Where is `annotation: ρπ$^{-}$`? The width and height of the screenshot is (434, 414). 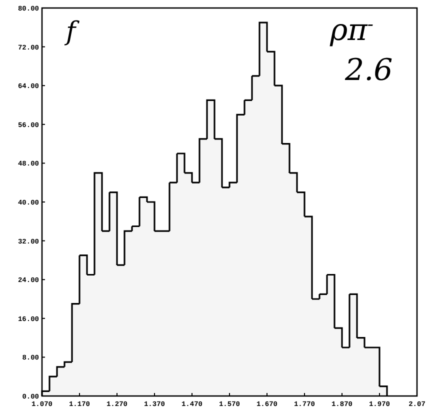
annotation: ρπ$^{-}$ is located at coordinates (351, 30).